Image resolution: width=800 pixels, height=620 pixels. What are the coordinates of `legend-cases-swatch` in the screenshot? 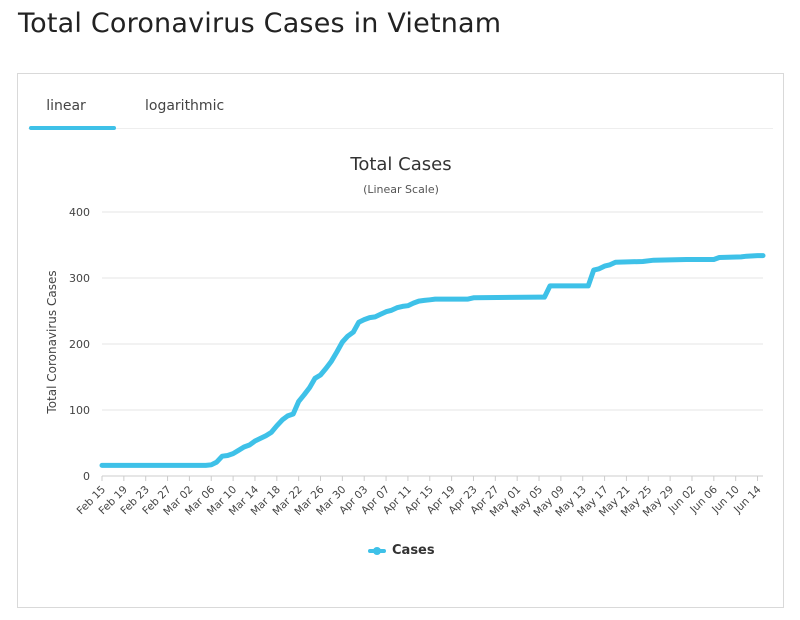 It's located at (377, 551).